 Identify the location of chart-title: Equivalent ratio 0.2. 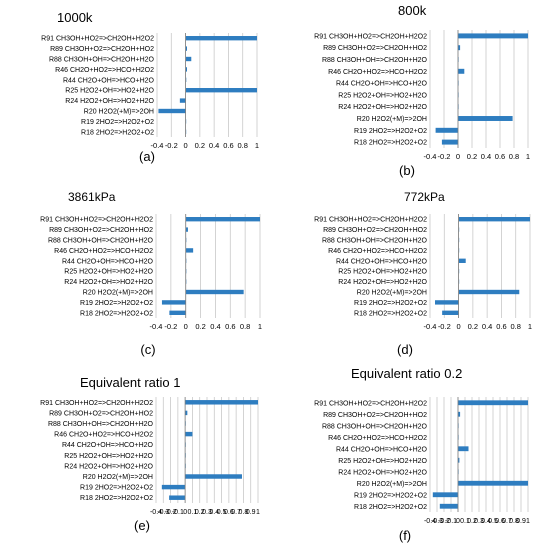
(406, 373).